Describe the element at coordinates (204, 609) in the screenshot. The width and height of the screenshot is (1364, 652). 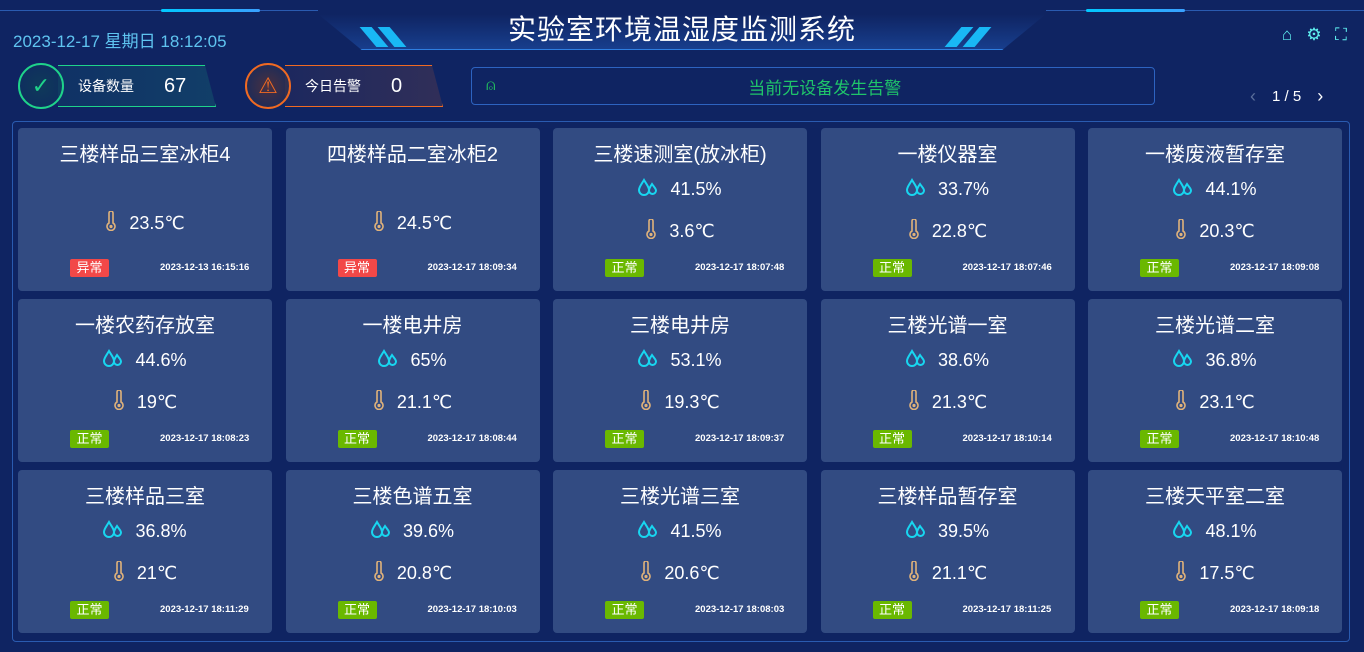
I see `update-time: 2023-12-17 18:11:29` at that location.